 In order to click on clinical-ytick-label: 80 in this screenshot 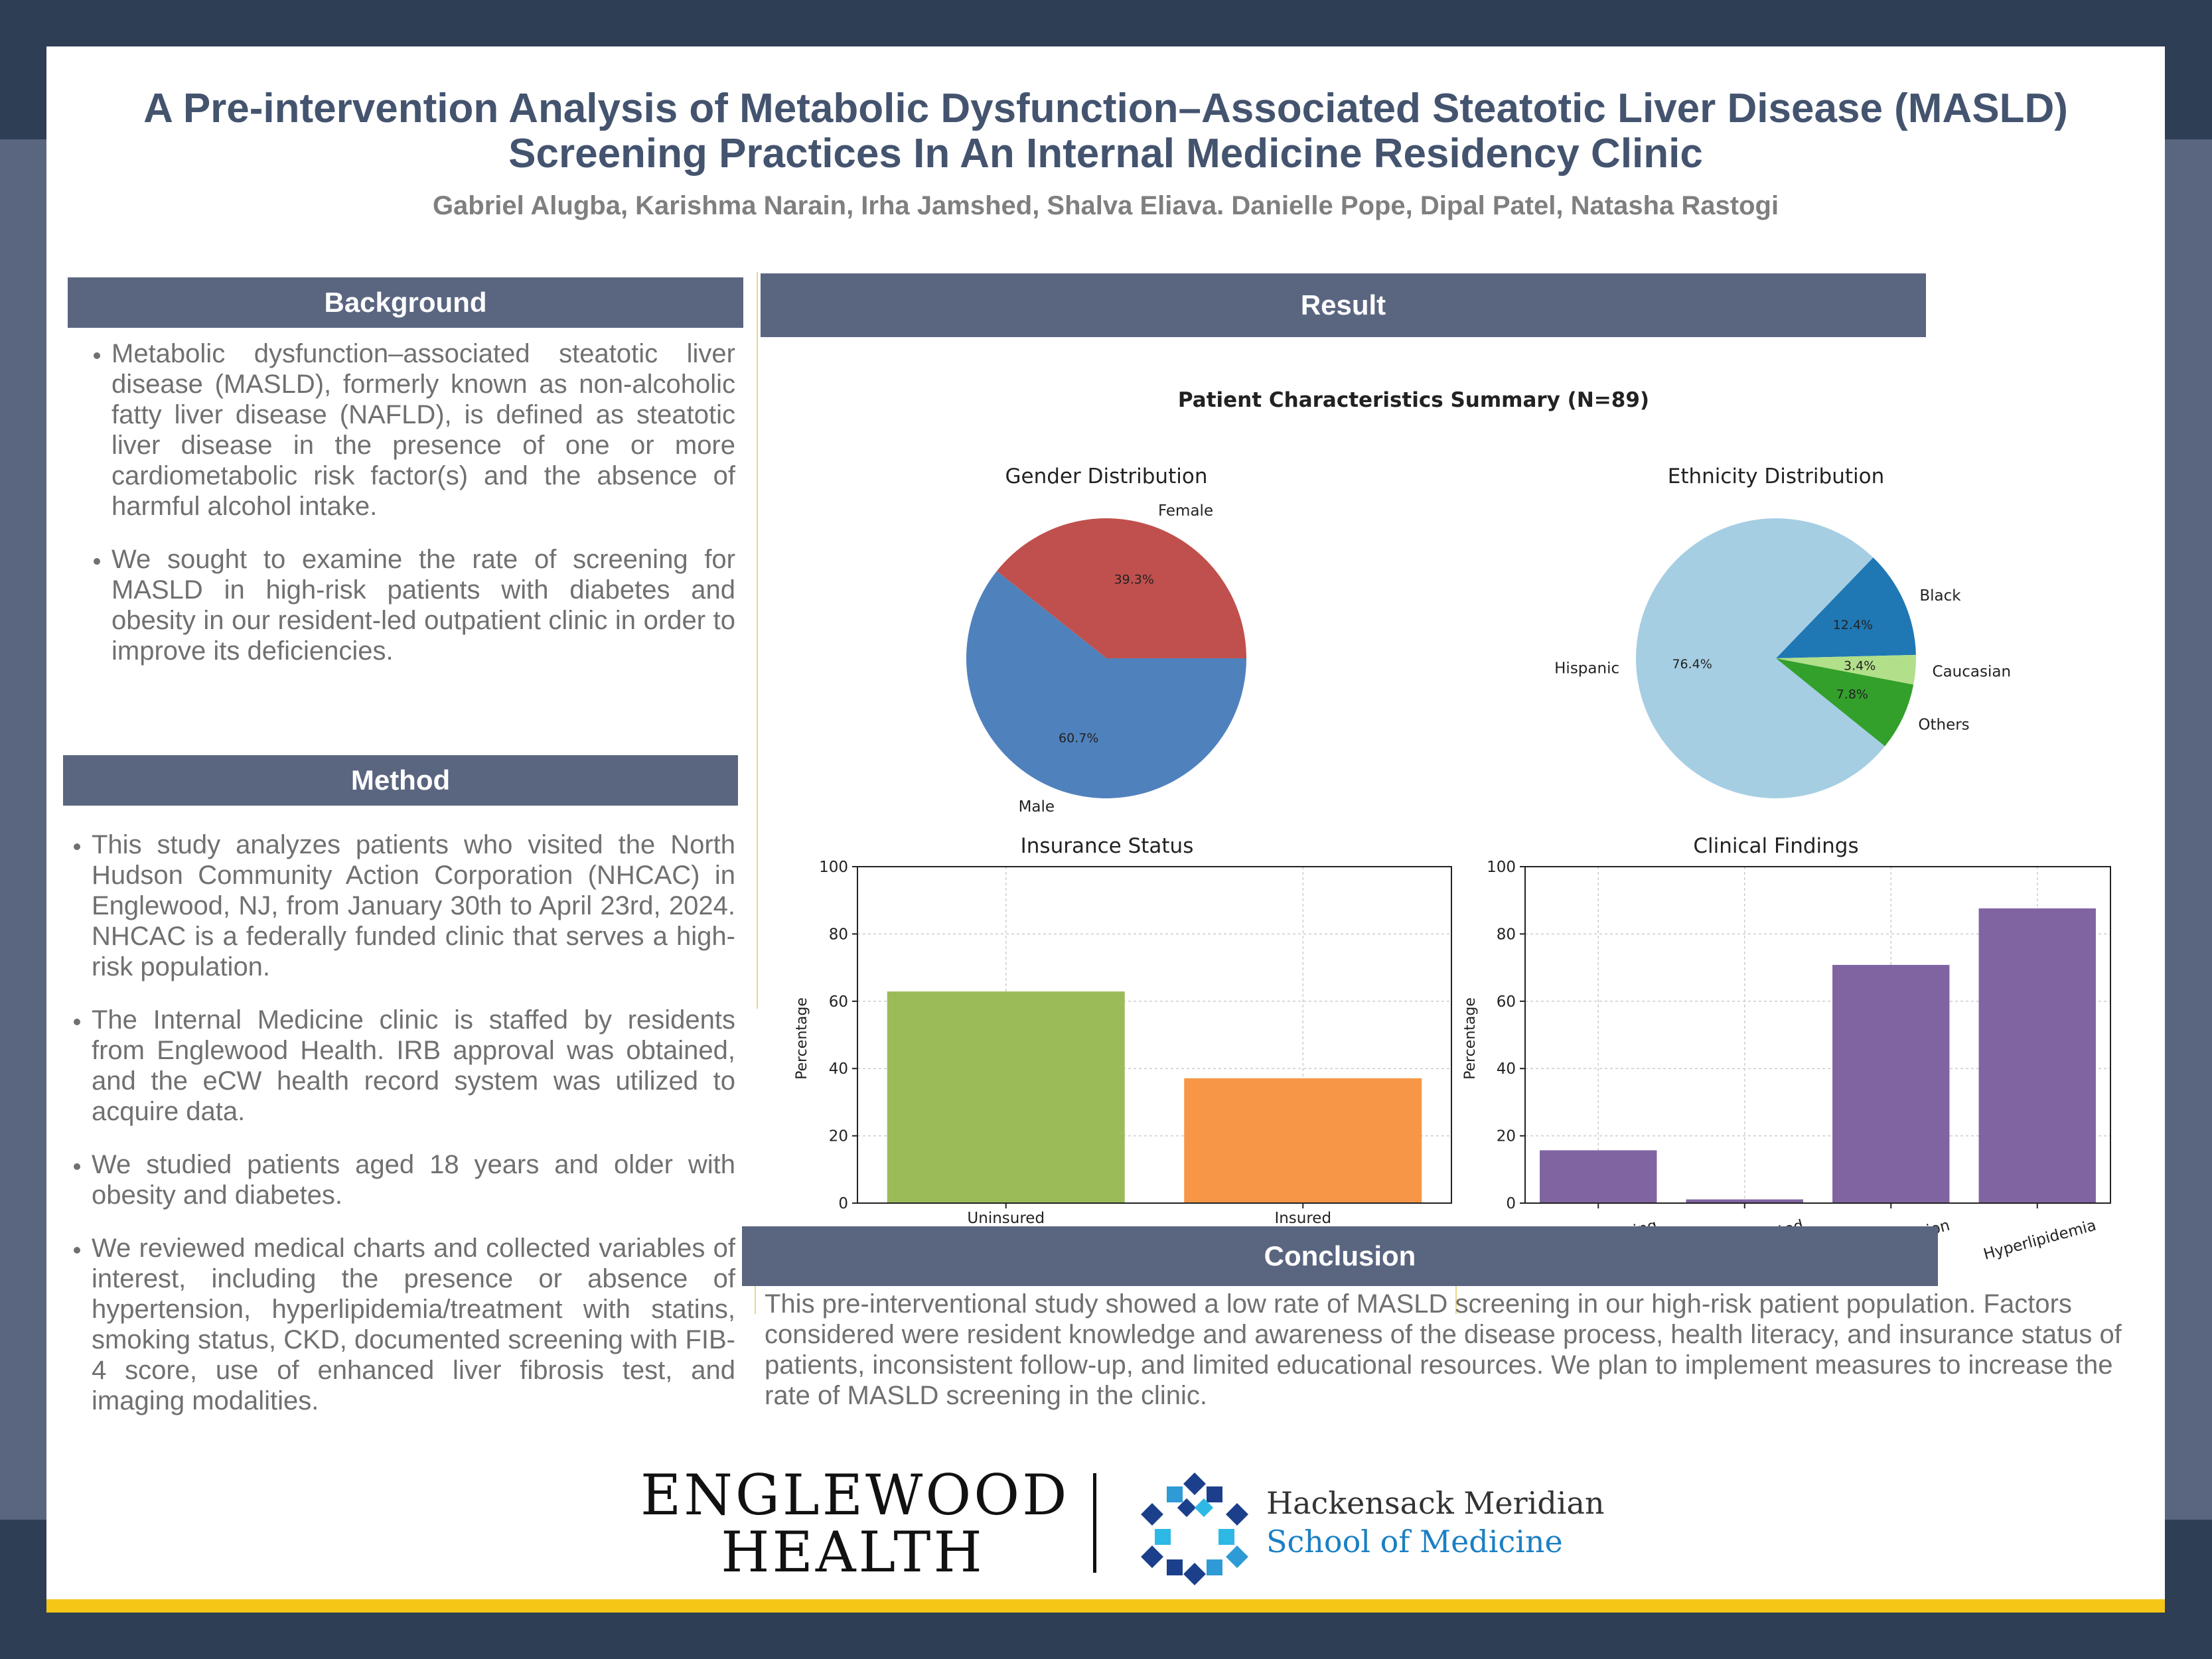, I will do `click(1507, 934)`.